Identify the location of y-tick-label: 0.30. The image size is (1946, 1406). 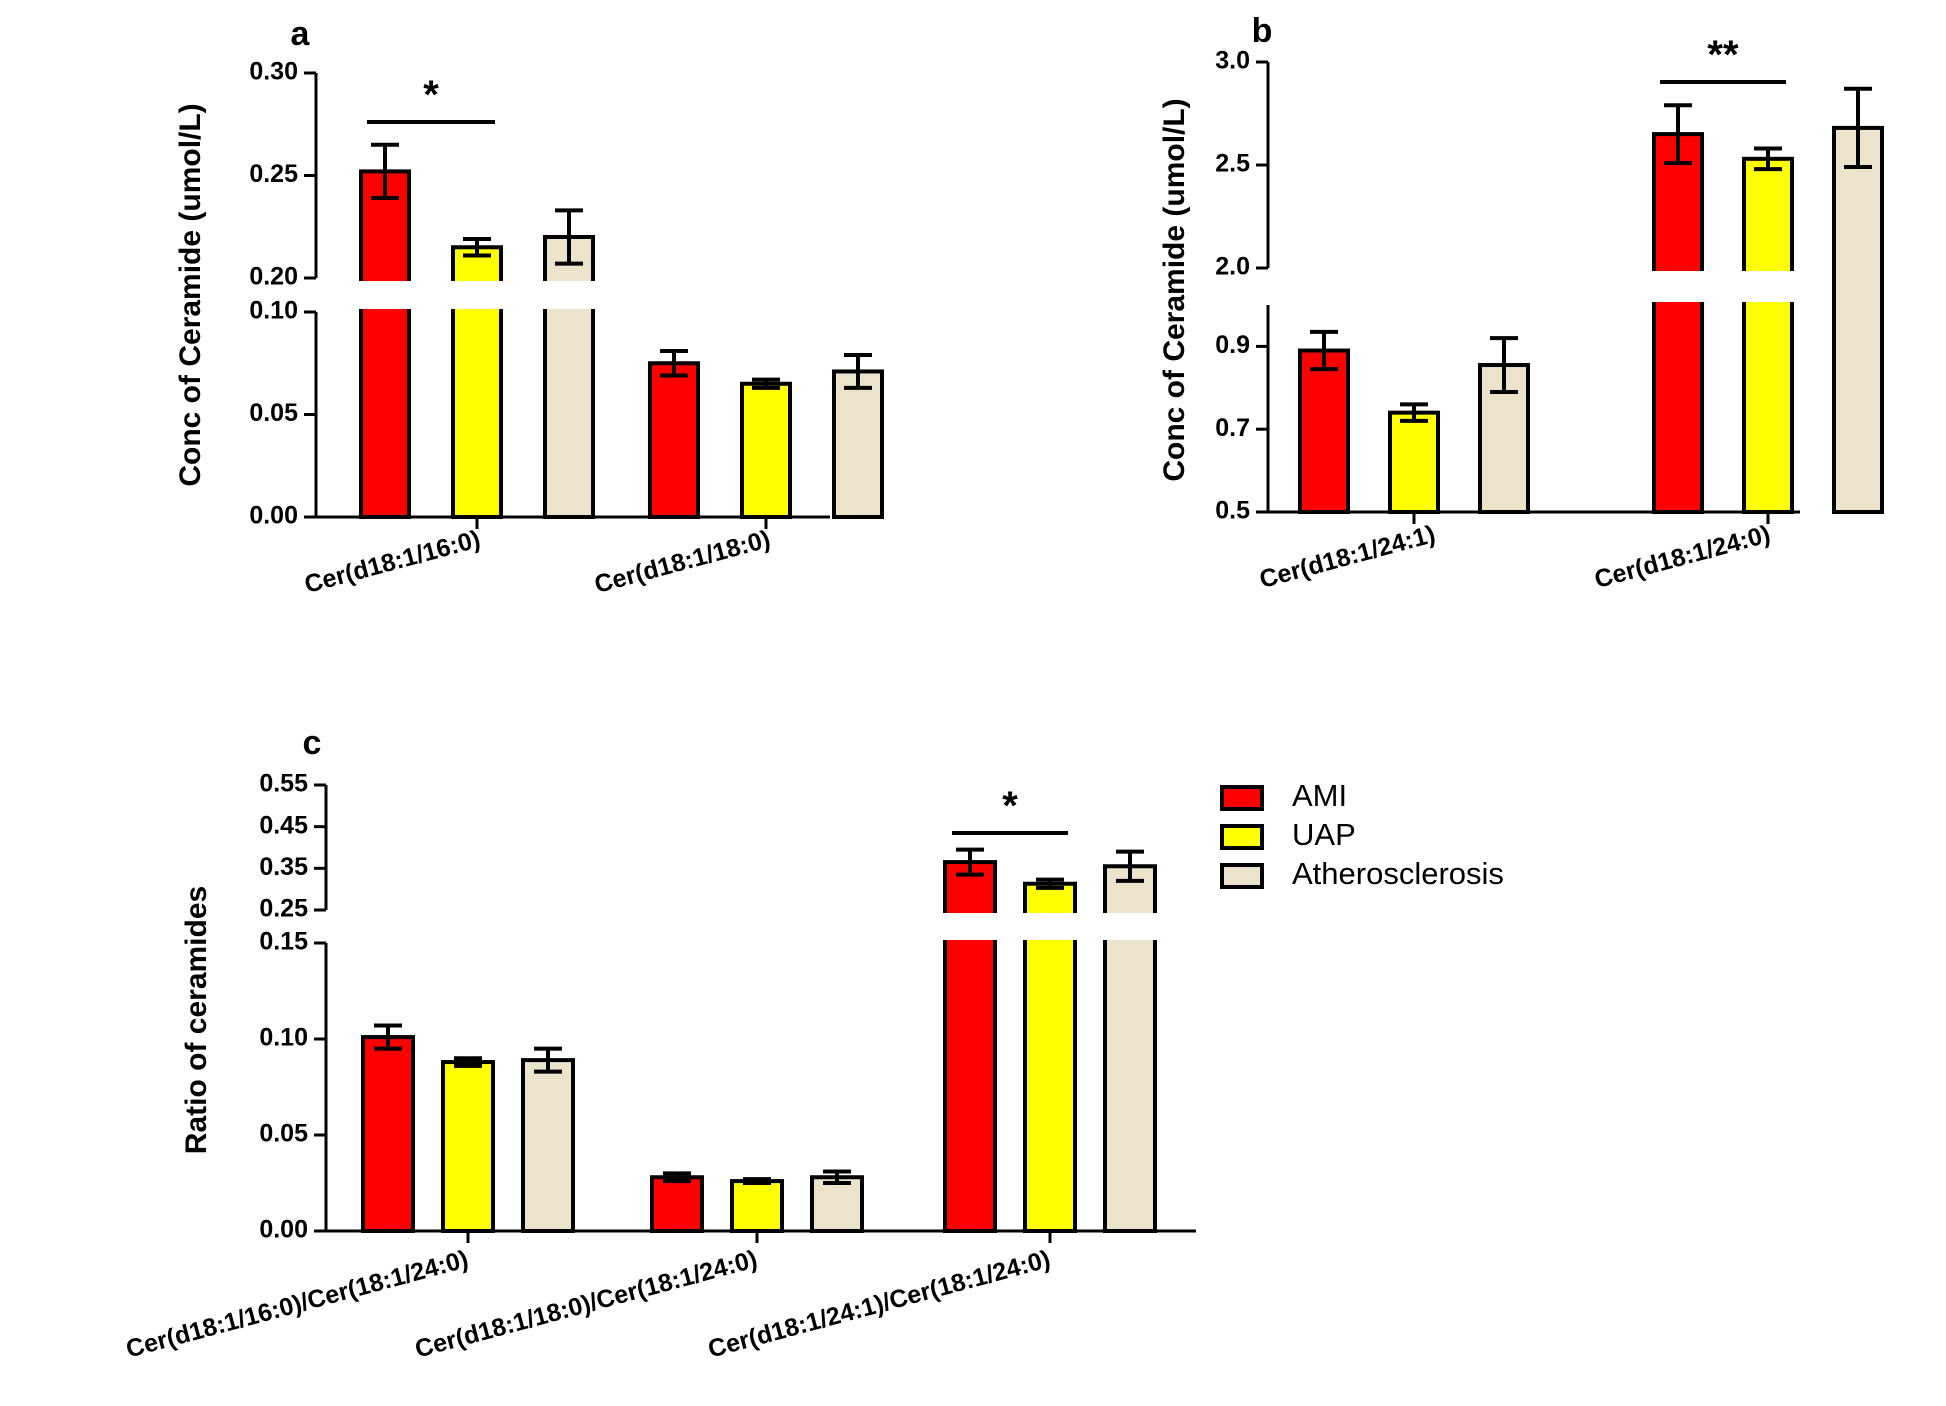
(273, 72).